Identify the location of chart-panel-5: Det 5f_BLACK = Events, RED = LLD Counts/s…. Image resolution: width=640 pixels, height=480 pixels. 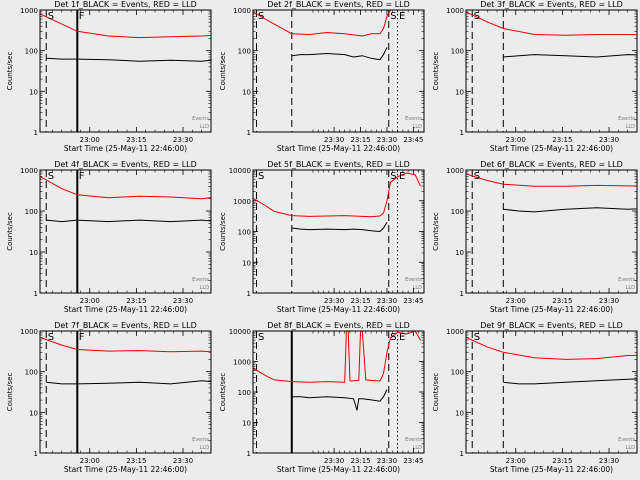
(322, 237).